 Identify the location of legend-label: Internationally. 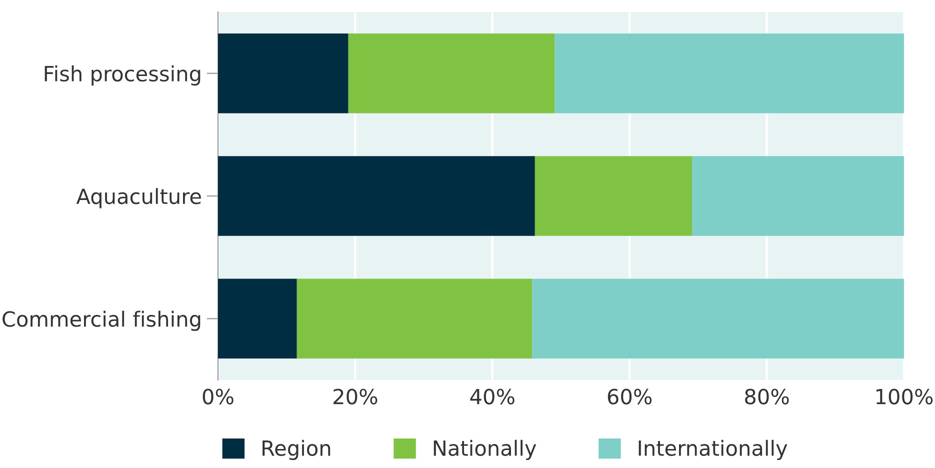
(713, 450).